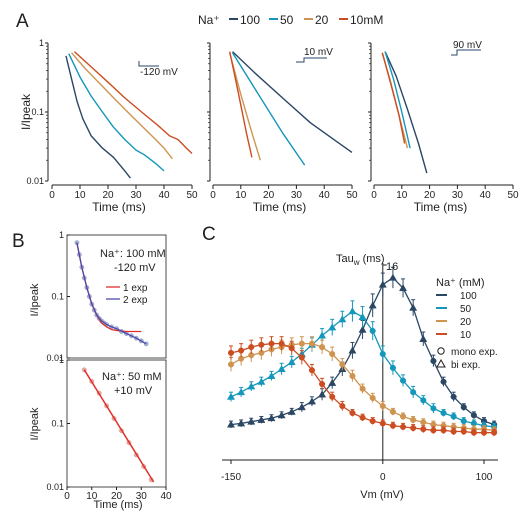 Image resolution: width=527 pixels, height=520 pixels. What do you see at coordinates (486, 195) in the screenshot?
I see `a-x-tick-label: 40` at bounding box center [486, 195].